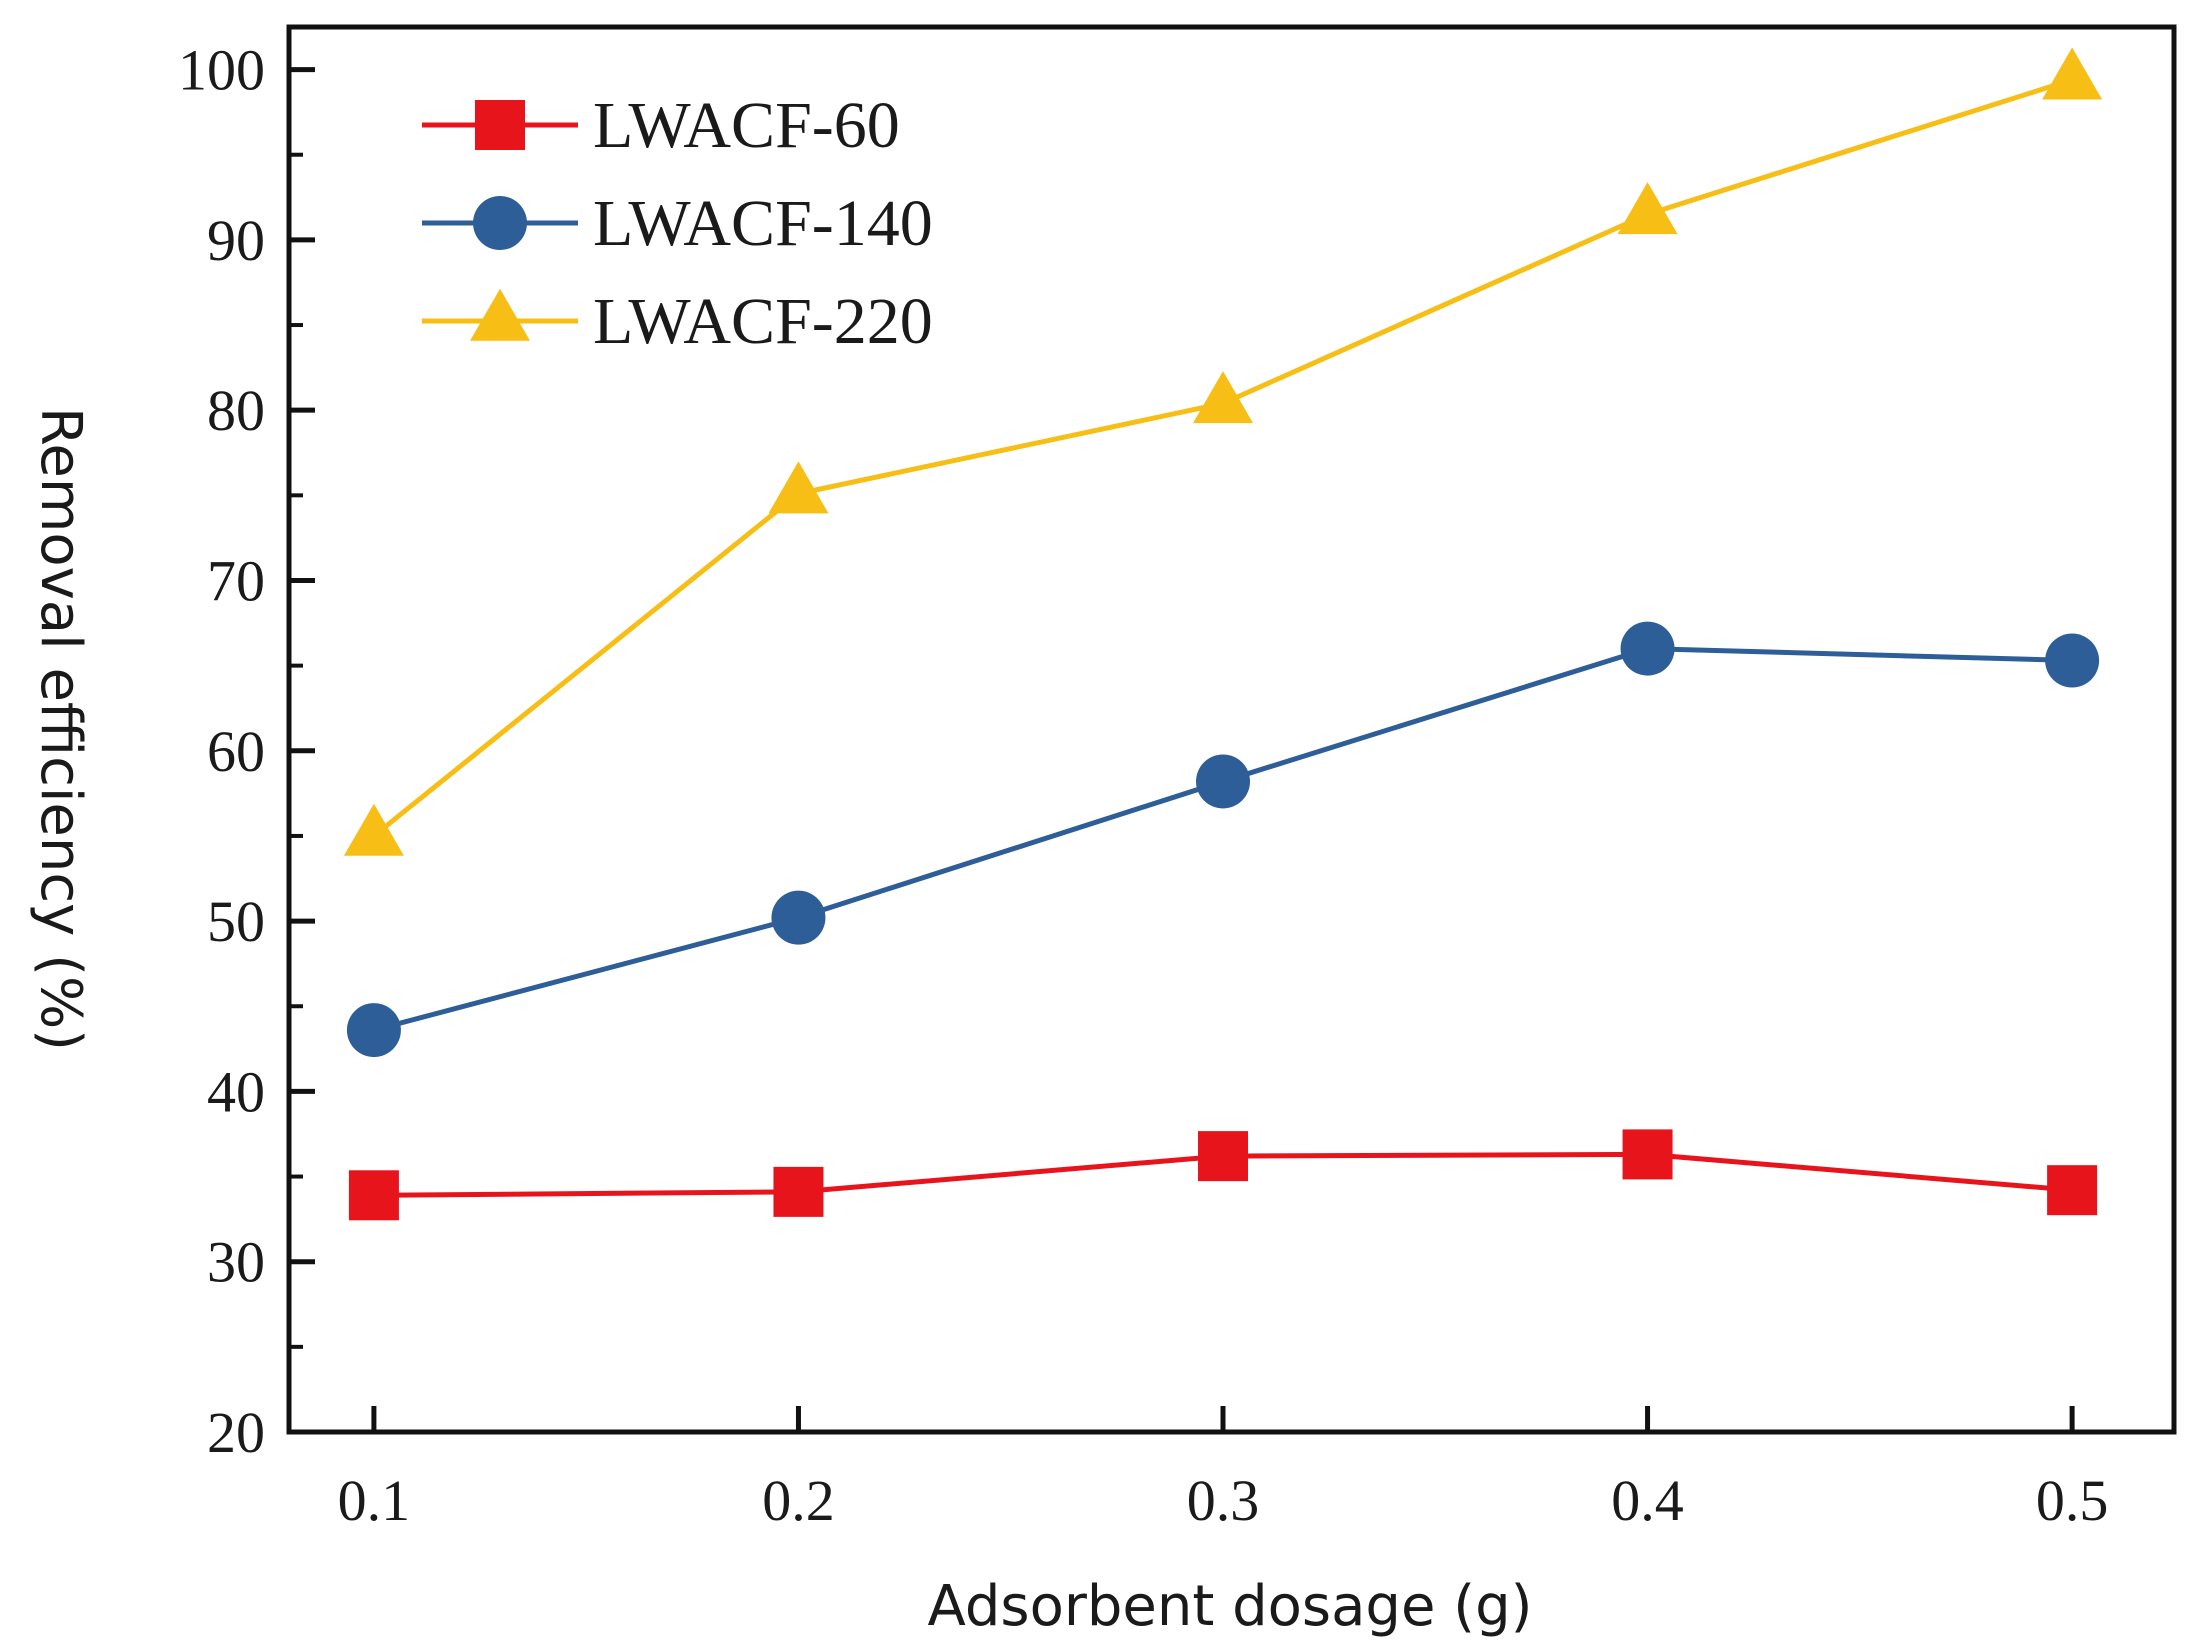 Image resolution: width=2205 pixels, height=1645 pixels. What do you see at coordinates (1647, 1500) in the screenshot?
I see `x-tick-label: 0.4` at bounding box center [1647, 1500].